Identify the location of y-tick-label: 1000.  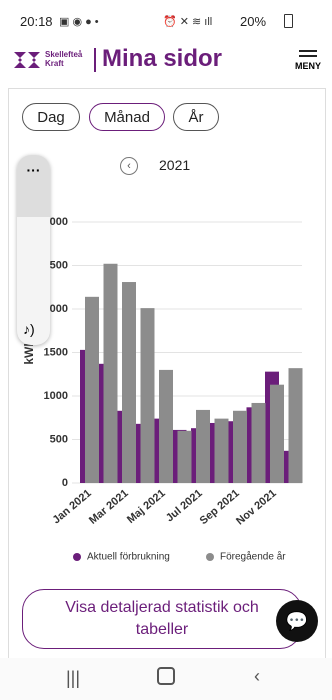
(56, 396).